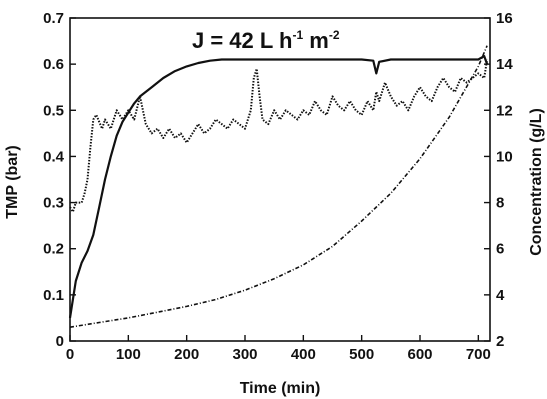  I want to click on y-right-tick-label: 10, so click(504, 156).